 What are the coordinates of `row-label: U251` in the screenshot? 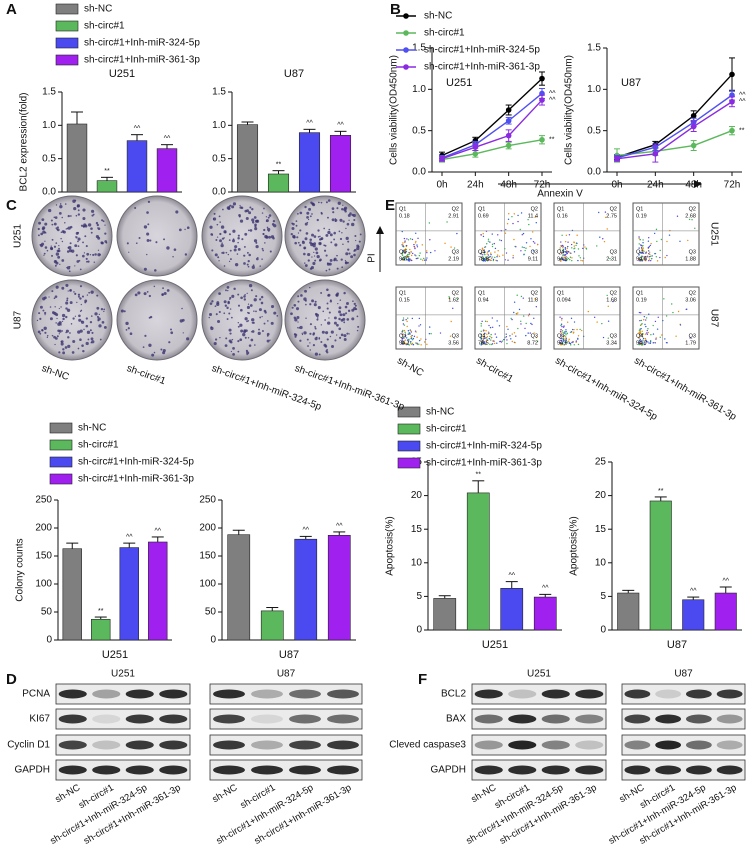 It's located at (713, 234).